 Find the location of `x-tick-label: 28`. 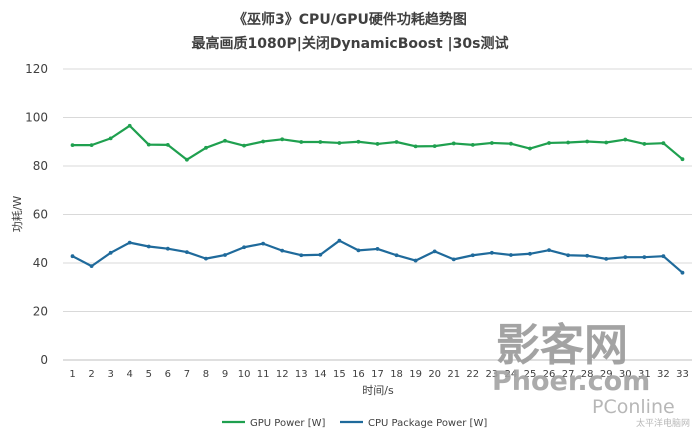

x-tick-label: 28 is located at coordinates (587, 374).